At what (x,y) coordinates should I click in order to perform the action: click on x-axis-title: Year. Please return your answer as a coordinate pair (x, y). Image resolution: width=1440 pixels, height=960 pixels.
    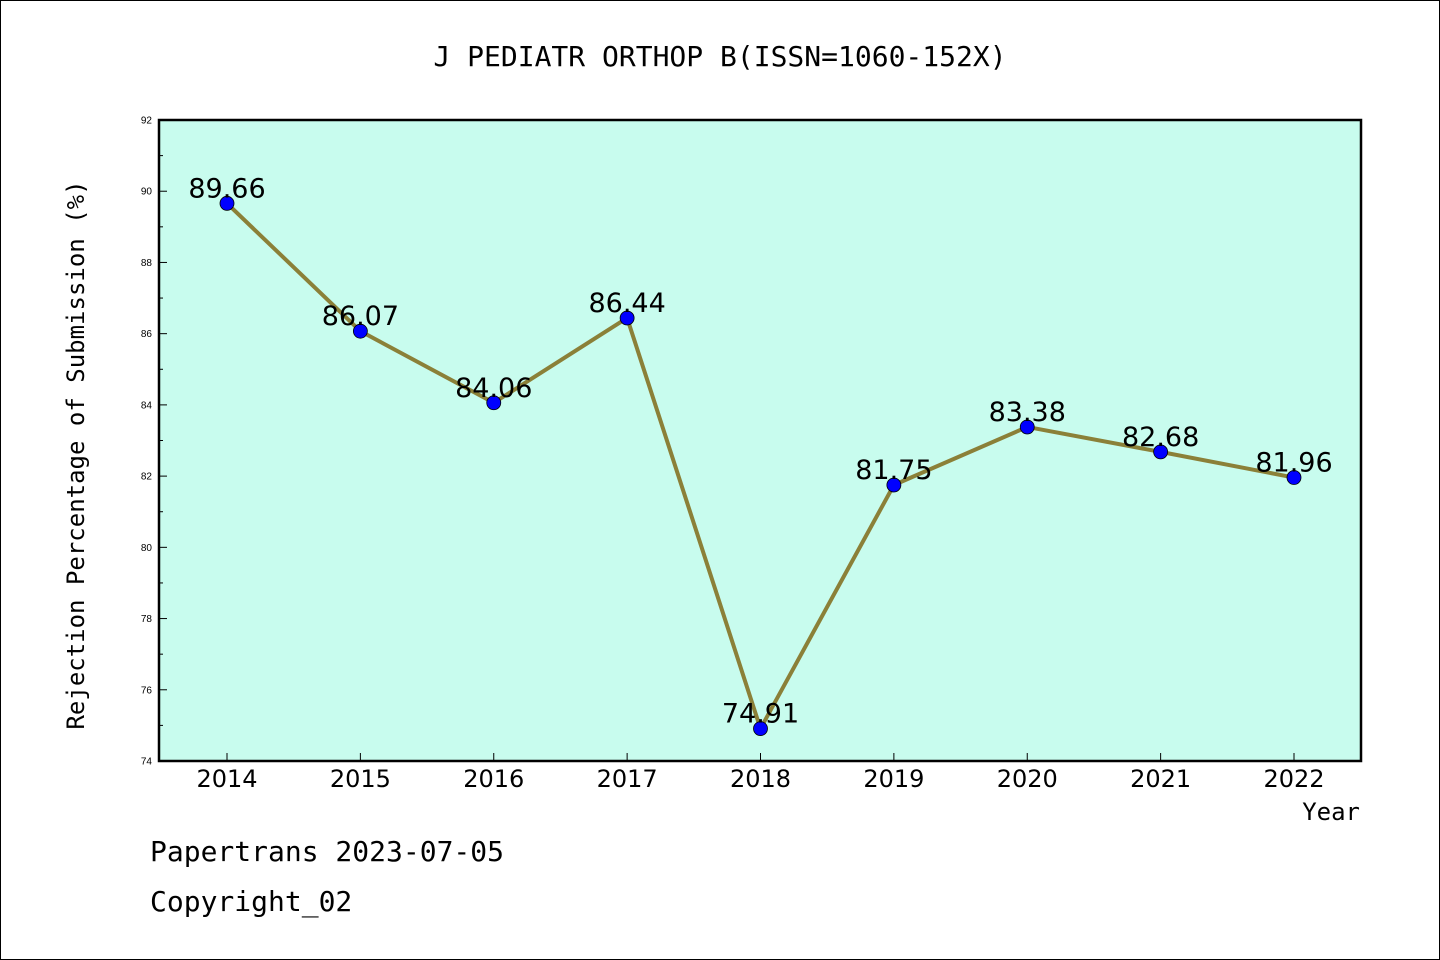
    Looking at the image, I should click on (1331, 812).